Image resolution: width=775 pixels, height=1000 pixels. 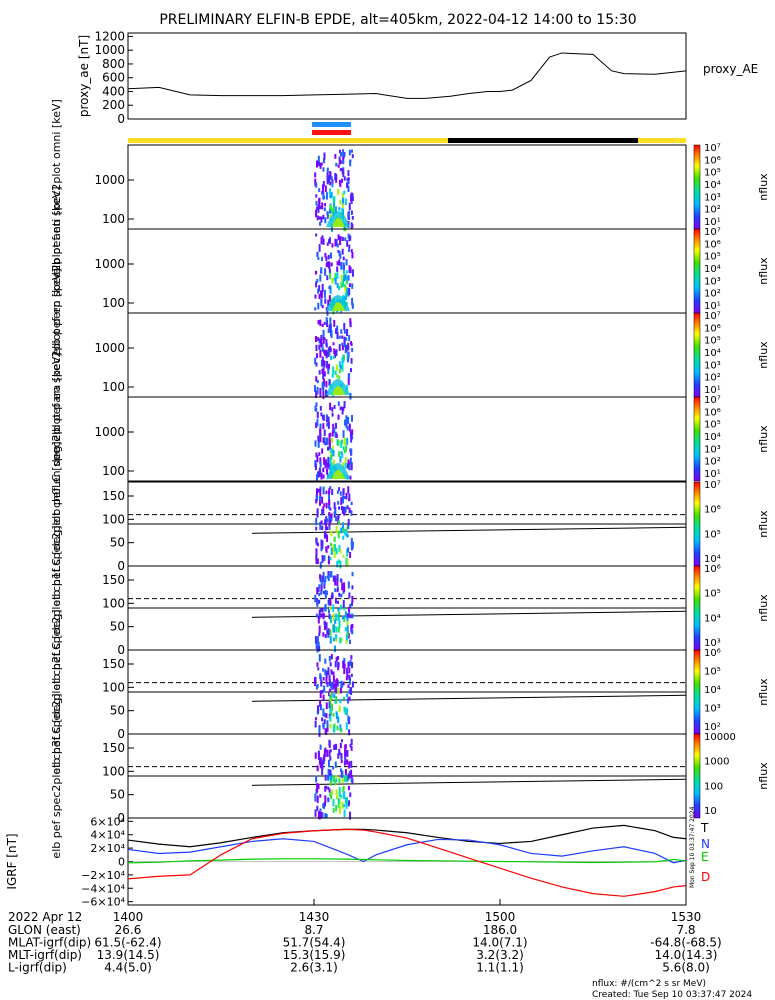 I want to click on panel-ch2LC-tick-label: 50, so click(x=117, y=711).